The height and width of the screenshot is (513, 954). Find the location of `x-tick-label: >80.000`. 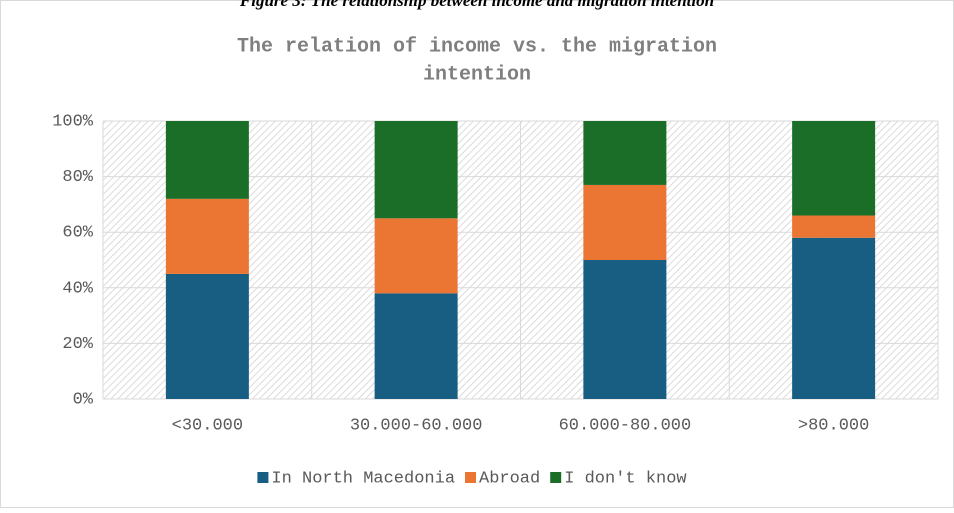

x-tick-label: >80.000 is located at coordinates (833, 425).